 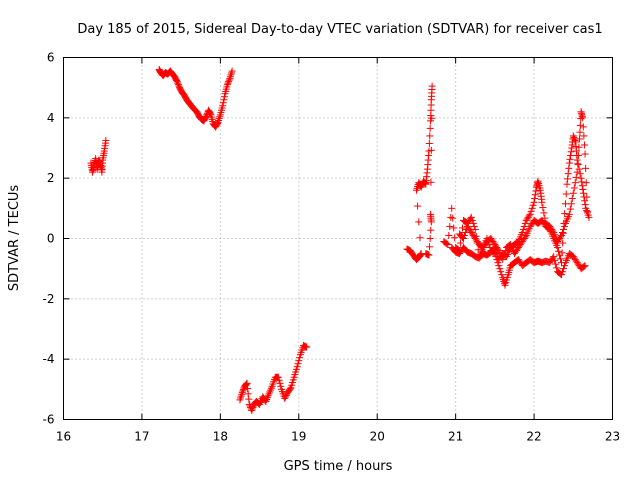 I want to click on x-tick-label: 17, so click(x=141, y=437).